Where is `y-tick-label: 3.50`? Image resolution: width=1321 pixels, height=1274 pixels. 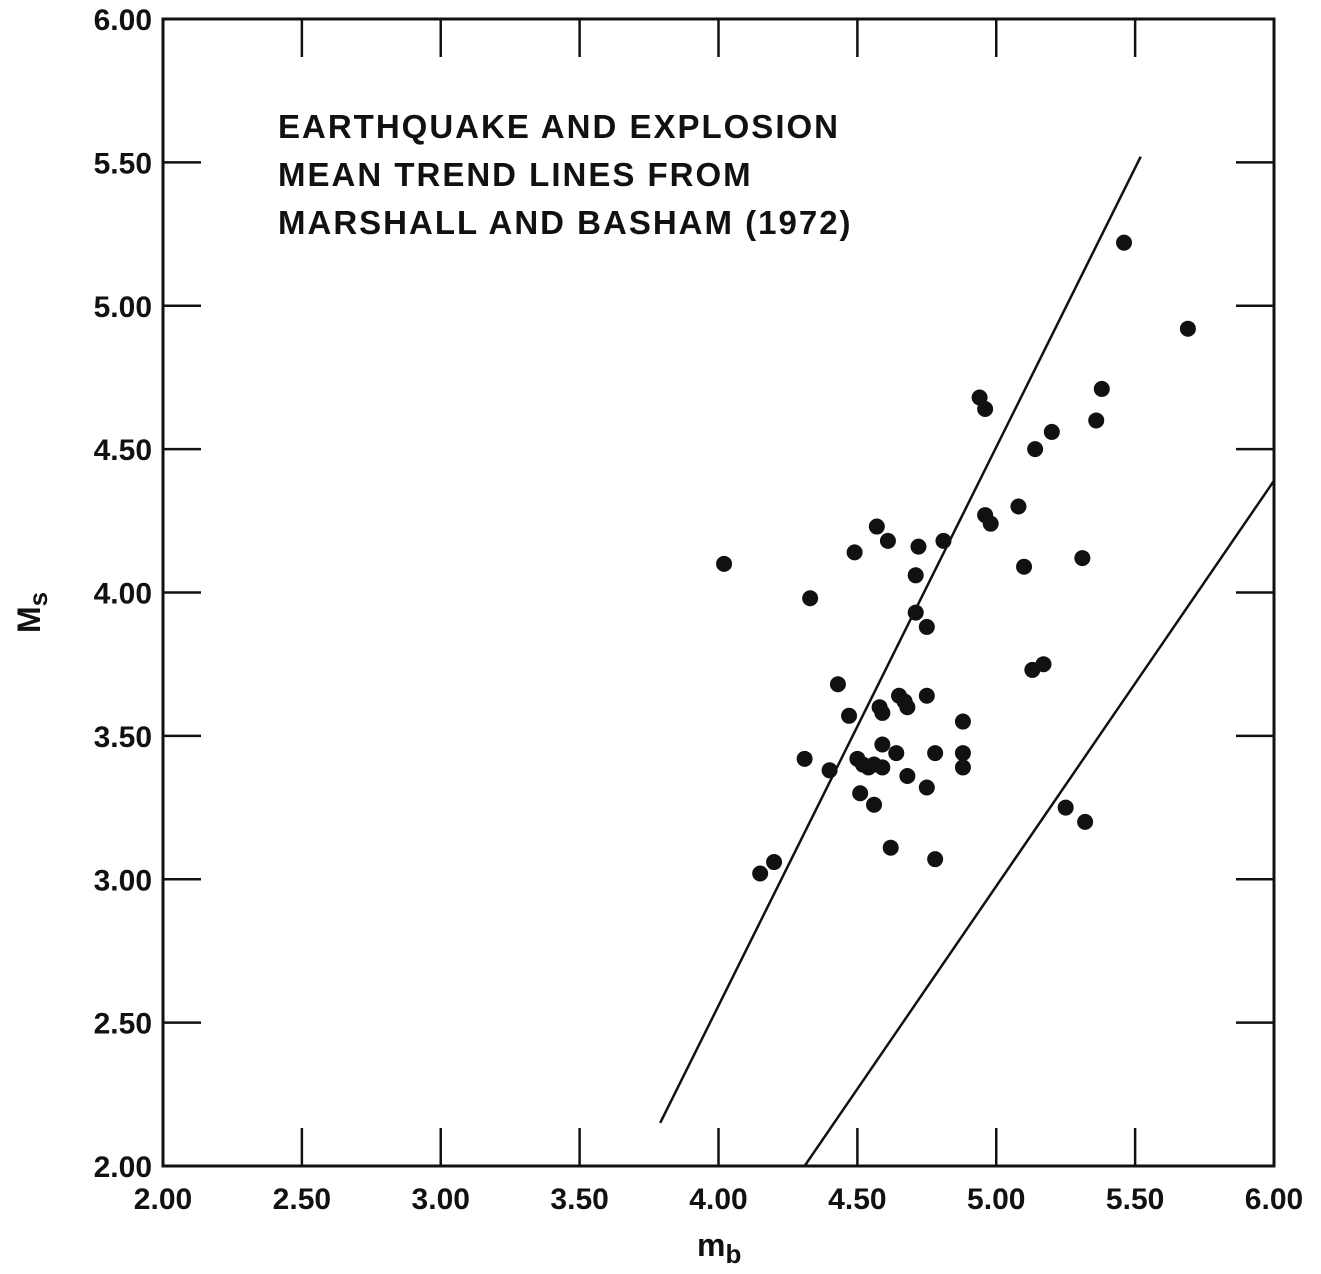
y-tick-label: 3.50 is located at coordinates (123, 737).